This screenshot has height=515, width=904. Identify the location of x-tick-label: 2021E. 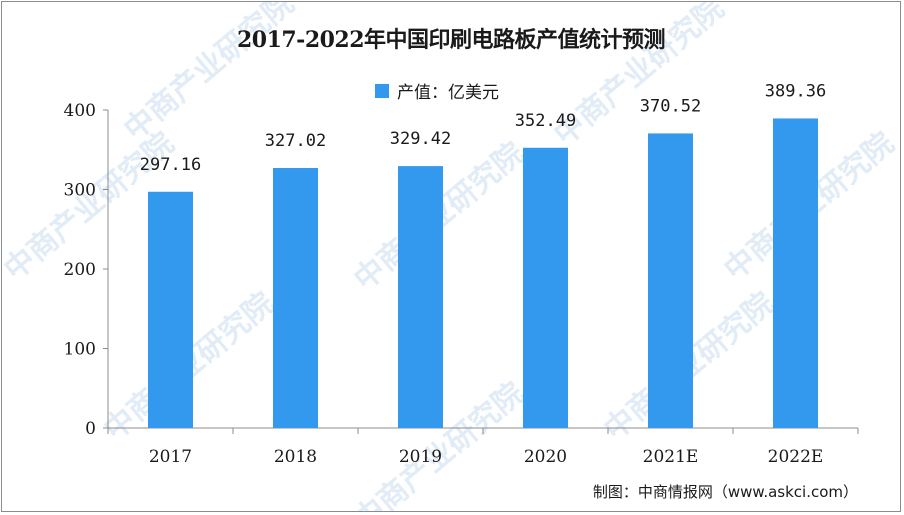
(671, 457).